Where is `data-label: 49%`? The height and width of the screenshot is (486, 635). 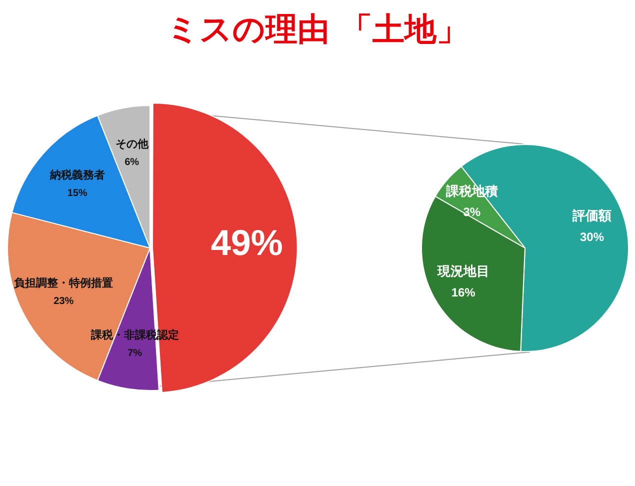 data-label: 49% is located at coordinates (246, 242).